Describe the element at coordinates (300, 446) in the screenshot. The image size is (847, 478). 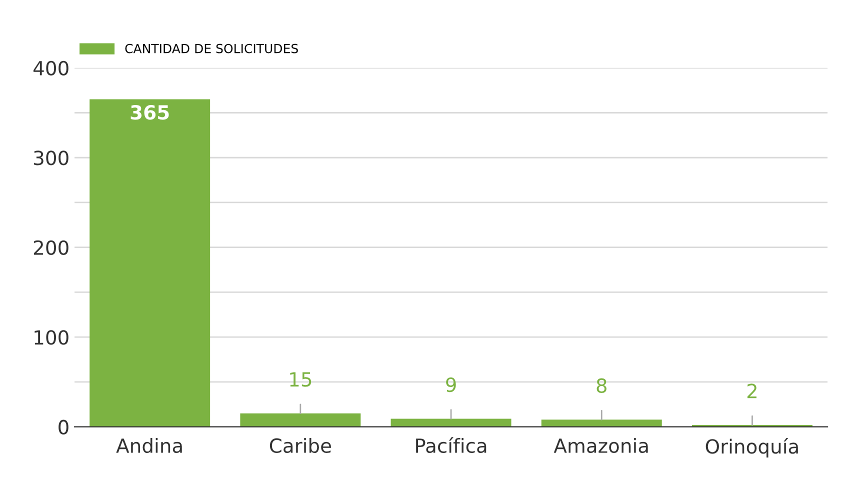
I see `x-tick-label: Caribe` at that location.